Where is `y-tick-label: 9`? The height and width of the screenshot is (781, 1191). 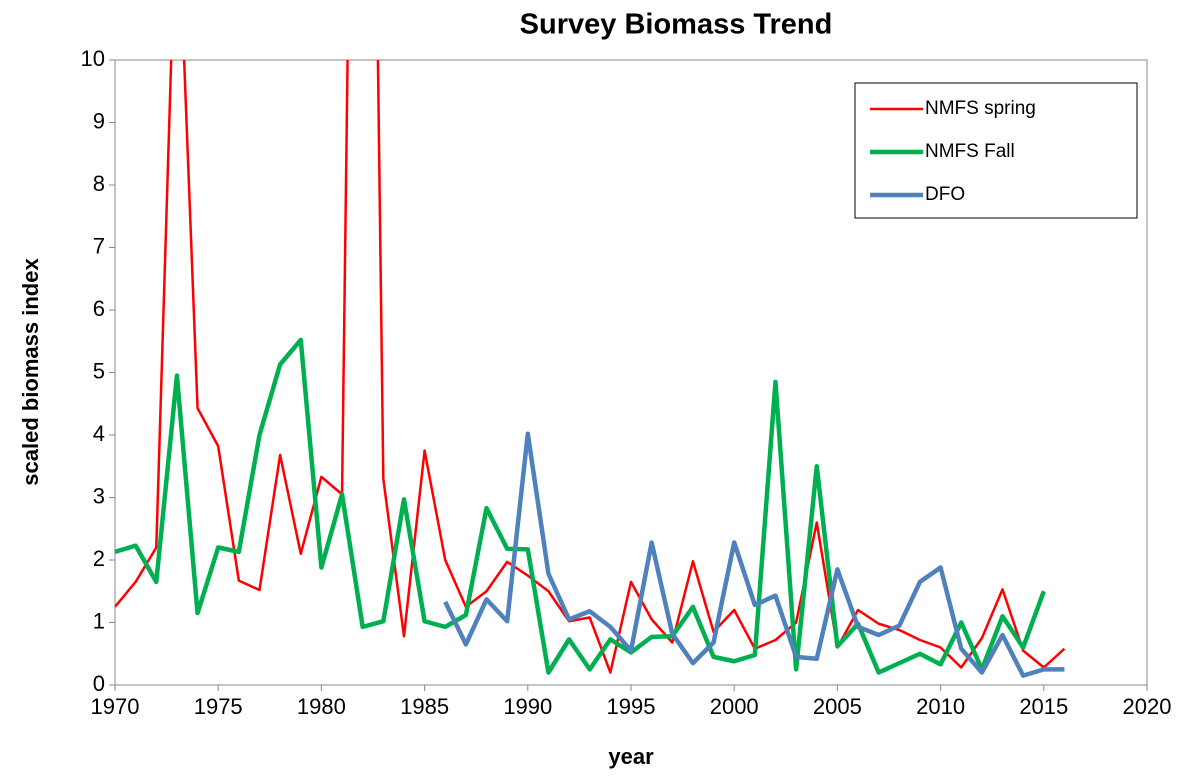
y-tick-label: 9 is located at coordinates (99, 120).